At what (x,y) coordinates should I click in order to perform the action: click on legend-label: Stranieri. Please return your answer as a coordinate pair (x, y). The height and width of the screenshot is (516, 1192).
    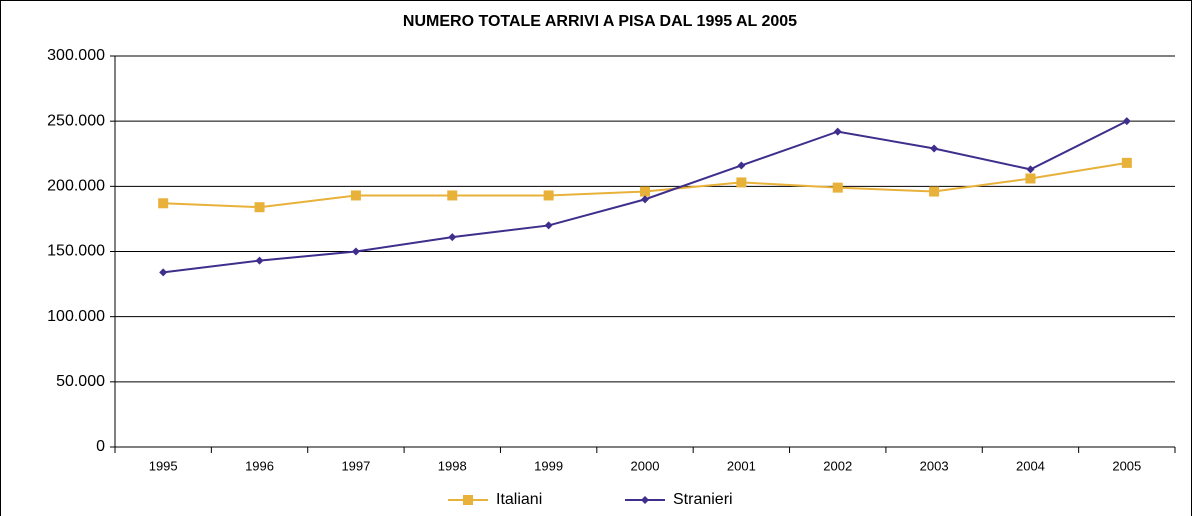
    Looking at the image, I should click on (703, 499).